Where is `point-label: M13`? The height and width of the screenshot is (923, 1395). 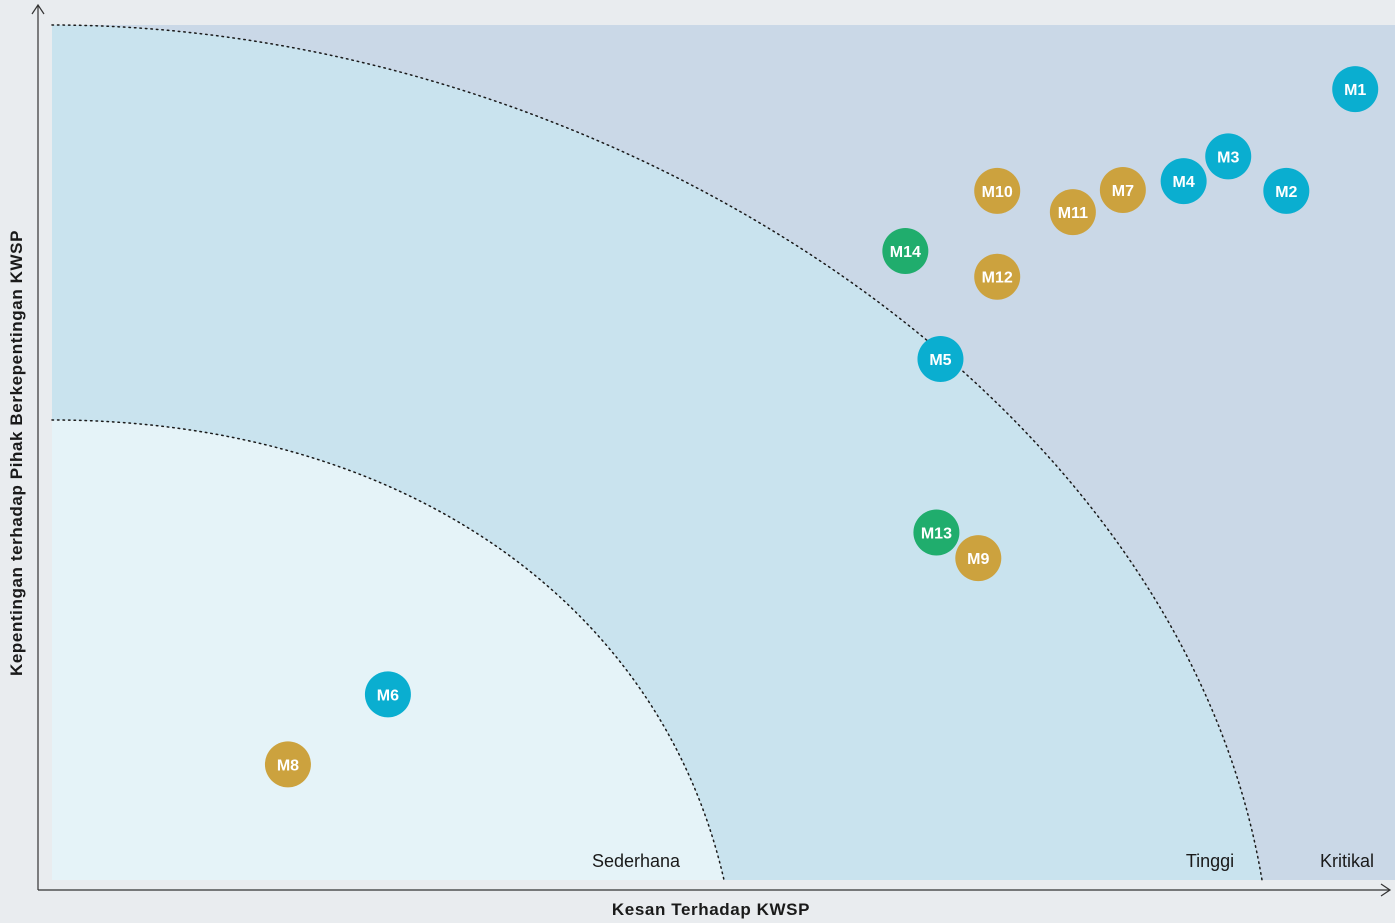 point-label: M13 is located at coordinates (936, 533).